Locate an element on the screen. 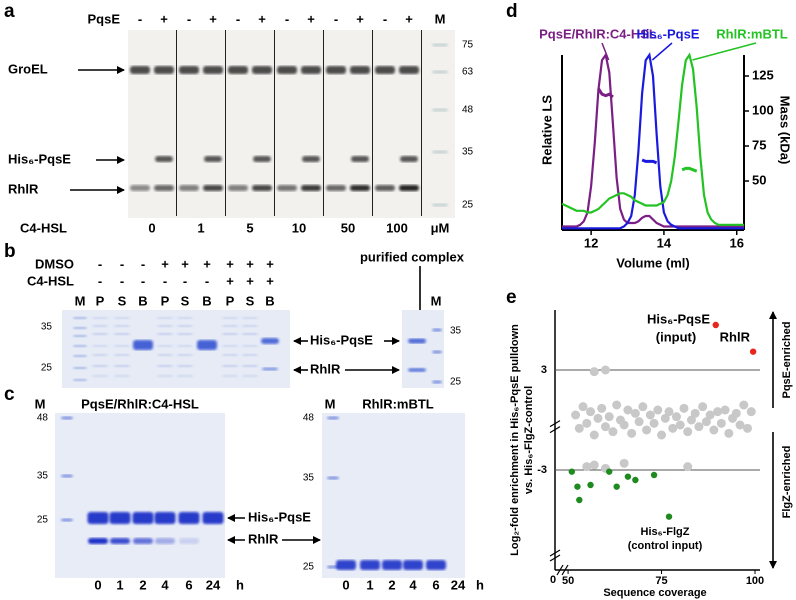 This screenshot has height=600, width=796. marker-size: 25 is located at coordinates (456, 382).